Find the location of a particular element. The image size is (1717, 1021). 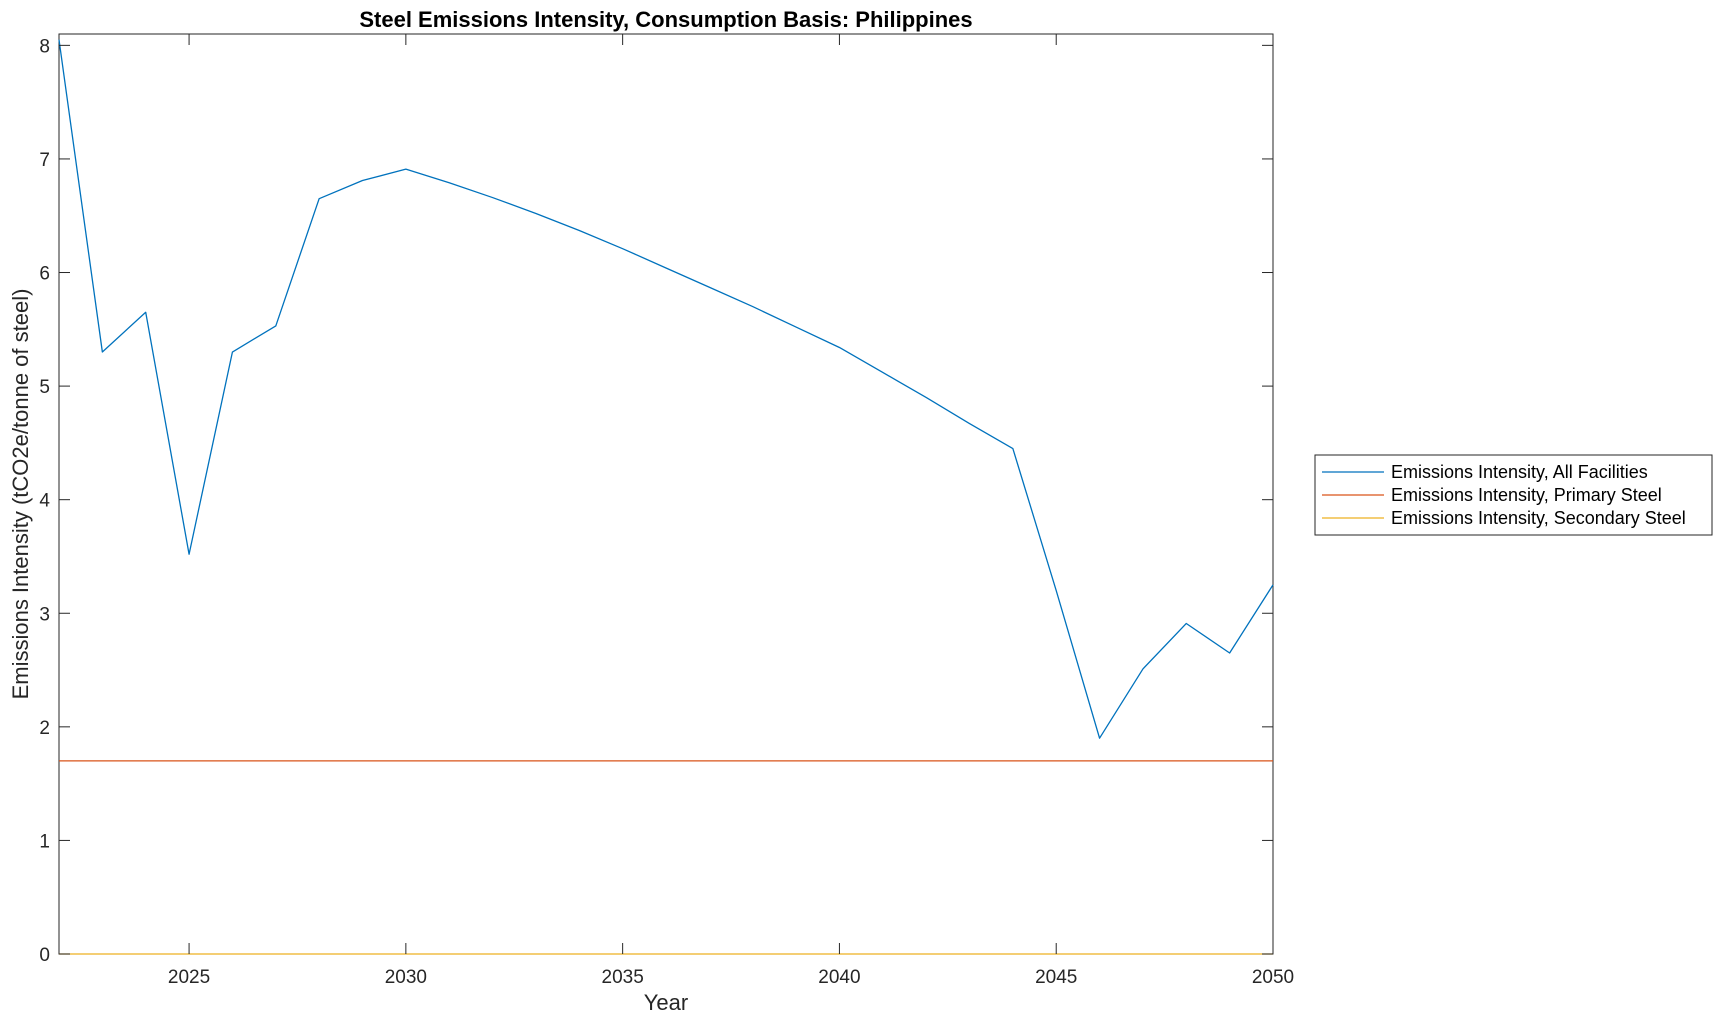

x-tick-label: 2030 is located at coordinates (406, 977).